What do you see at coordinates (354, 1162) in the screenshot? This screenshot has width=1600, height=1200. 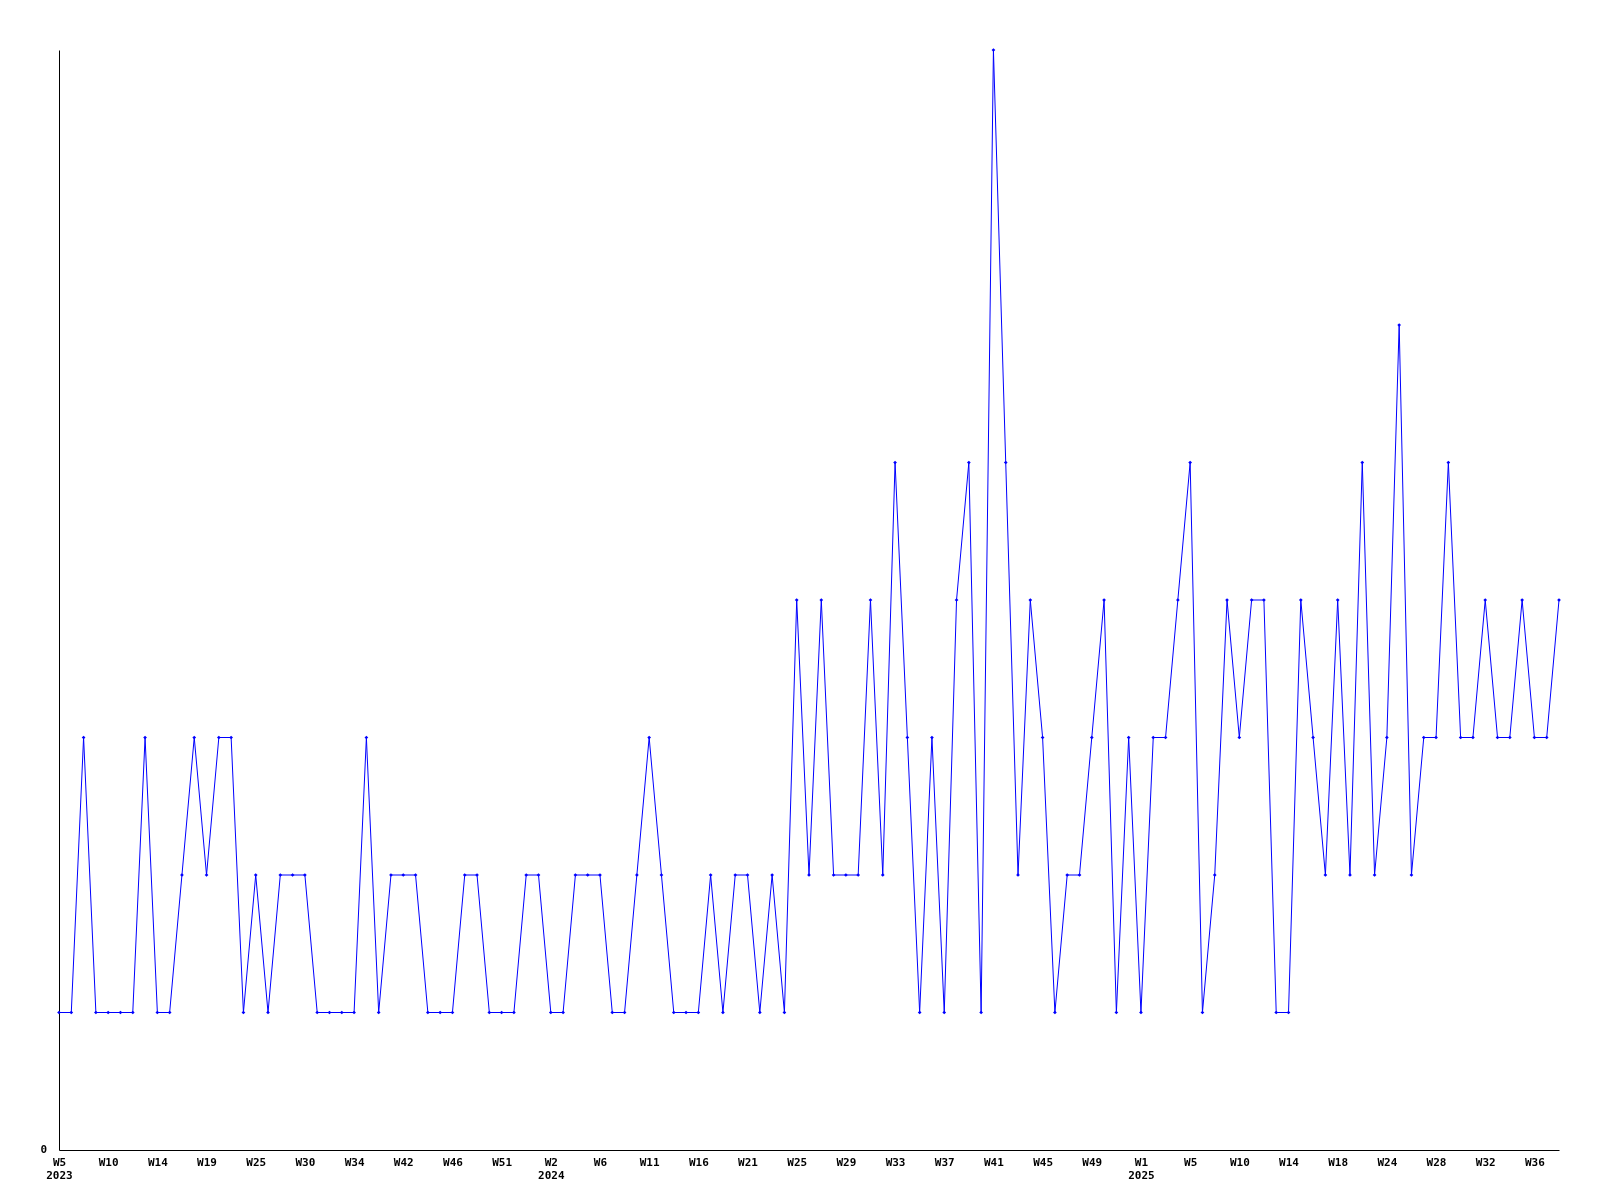 I see `x-tick-label: W34` at bounding box center [354, 1162].